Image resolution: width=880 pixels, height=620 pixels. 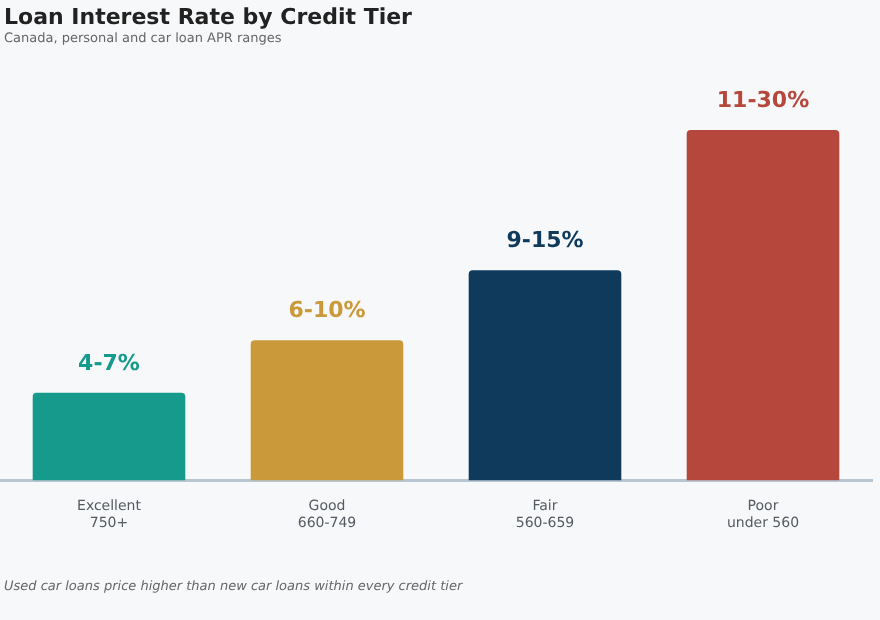 What do you see at coordinates (763, 99) in the screenshot?
I see `annotation: 11-30%` at bounding box center [763, 99].